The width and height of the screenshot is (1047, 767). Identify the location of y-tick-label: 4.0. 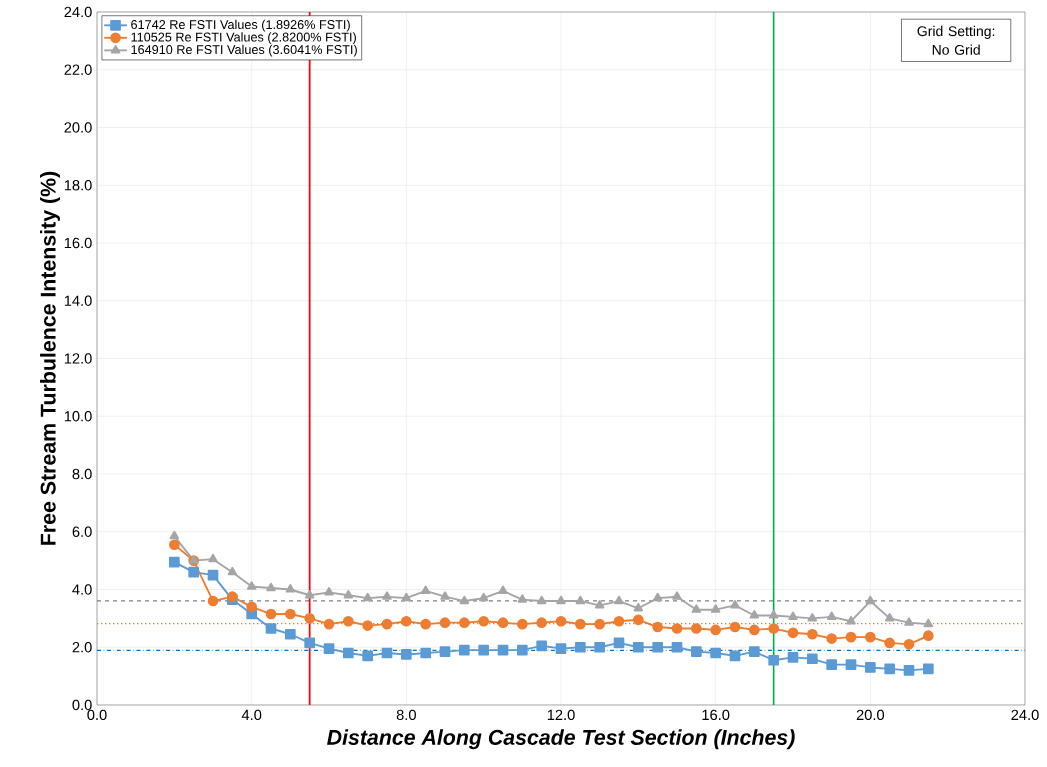
(82, 589).